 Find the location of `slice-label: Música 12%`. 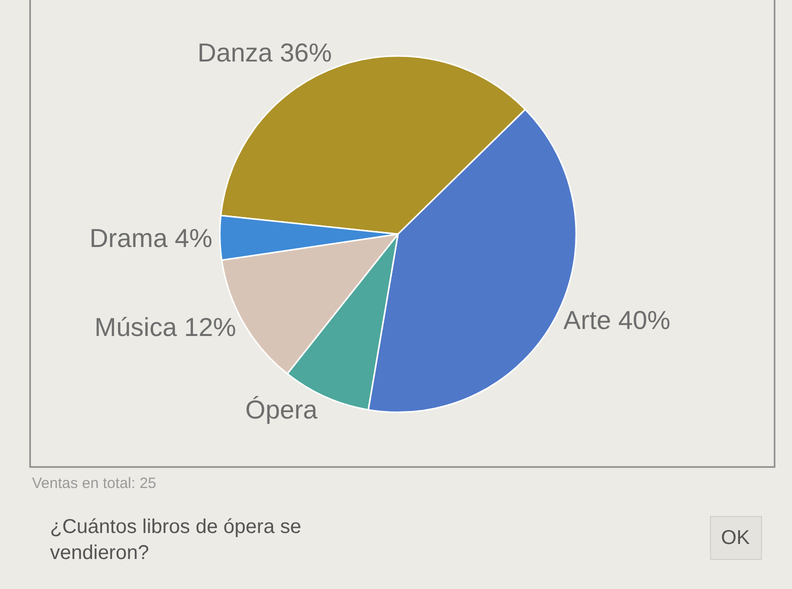

slice-label: Música 12% is located at coordinates (165, 327).